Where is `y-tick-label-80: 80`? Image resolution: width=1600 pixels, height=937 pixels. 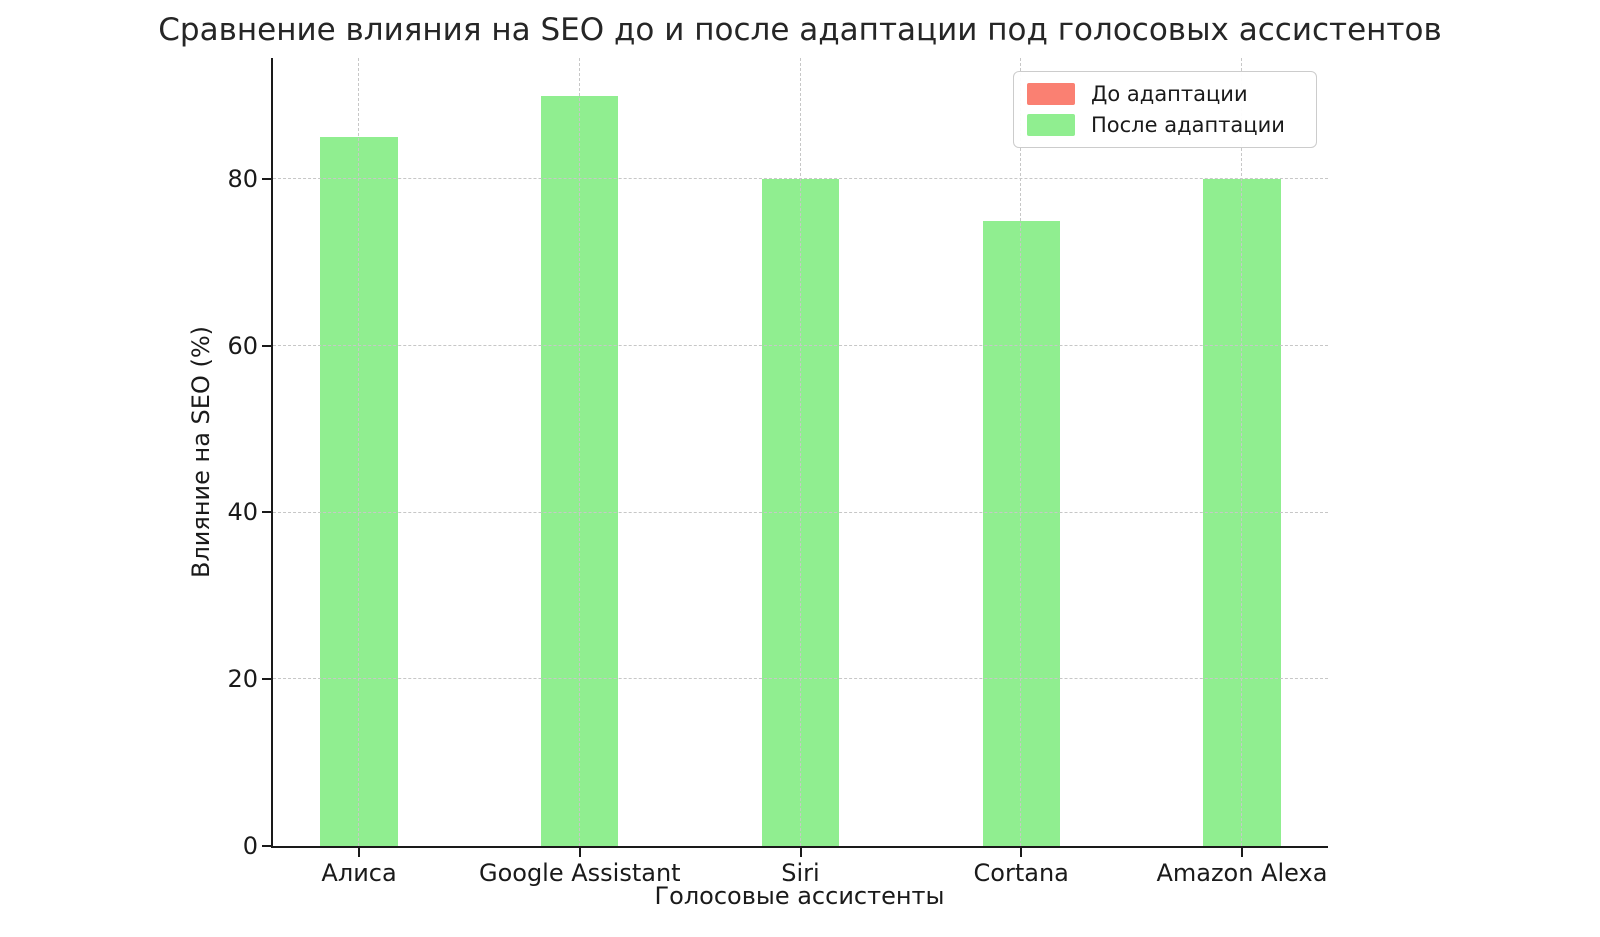 y-tick-label-80: 80 is located at coordinates (242, 178).